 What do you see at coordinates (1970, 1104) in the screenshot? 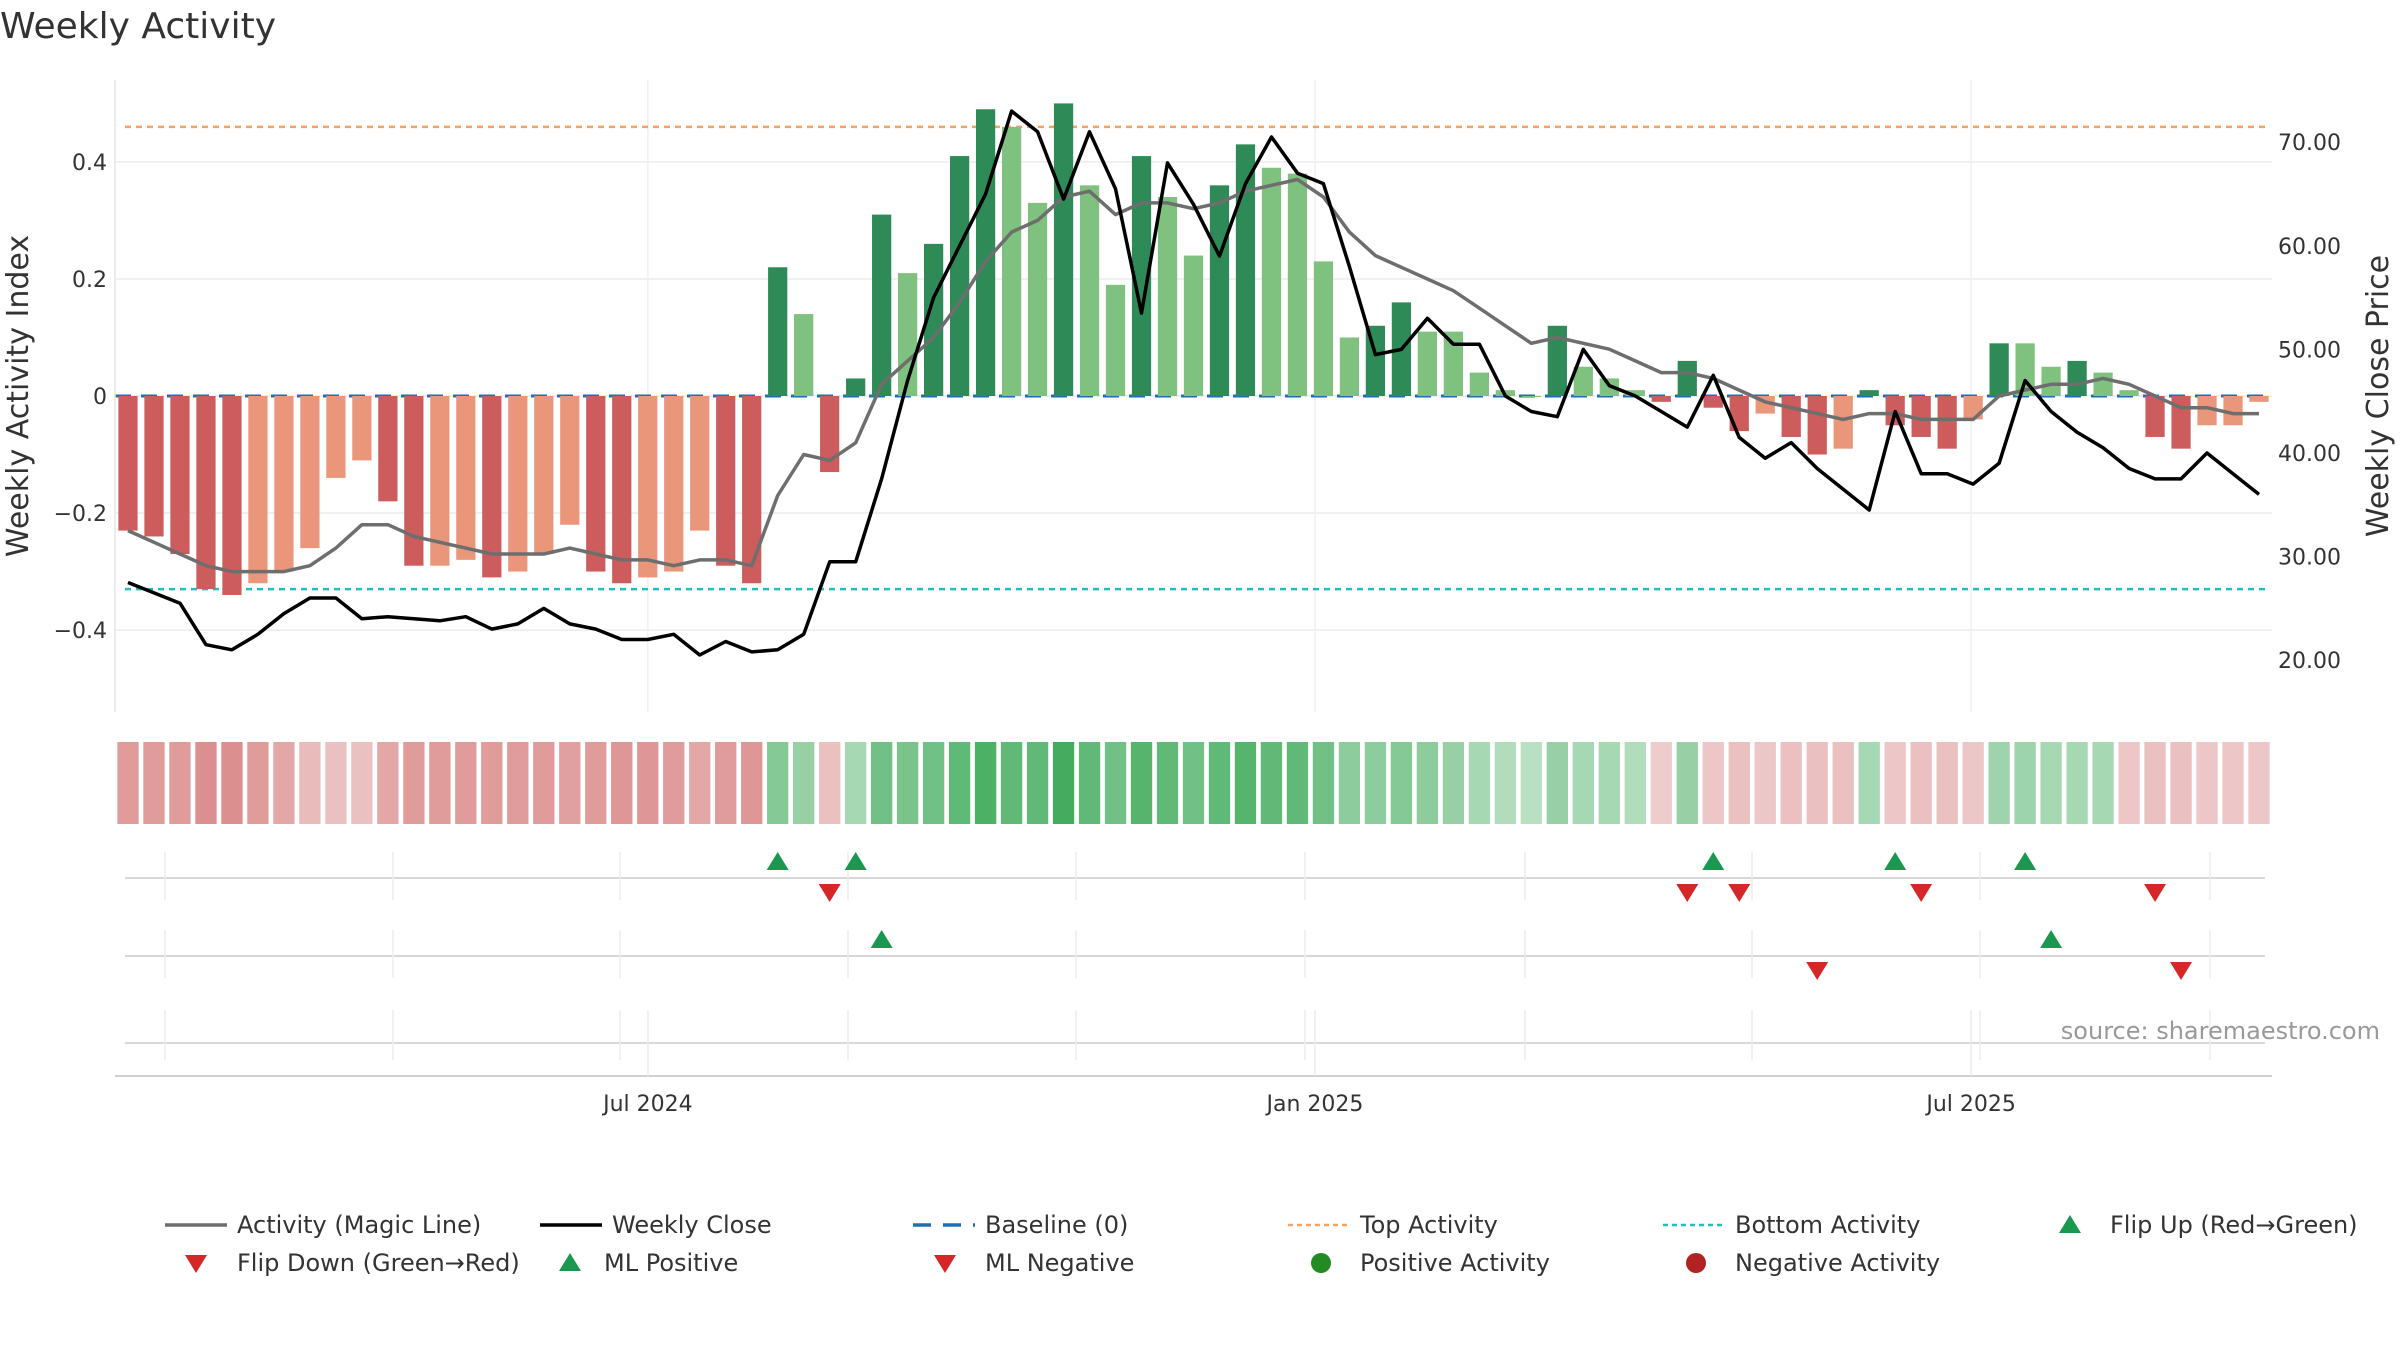
I see `x-tick-label-2: Jul 2025` at bounding box center [1970, 1104].